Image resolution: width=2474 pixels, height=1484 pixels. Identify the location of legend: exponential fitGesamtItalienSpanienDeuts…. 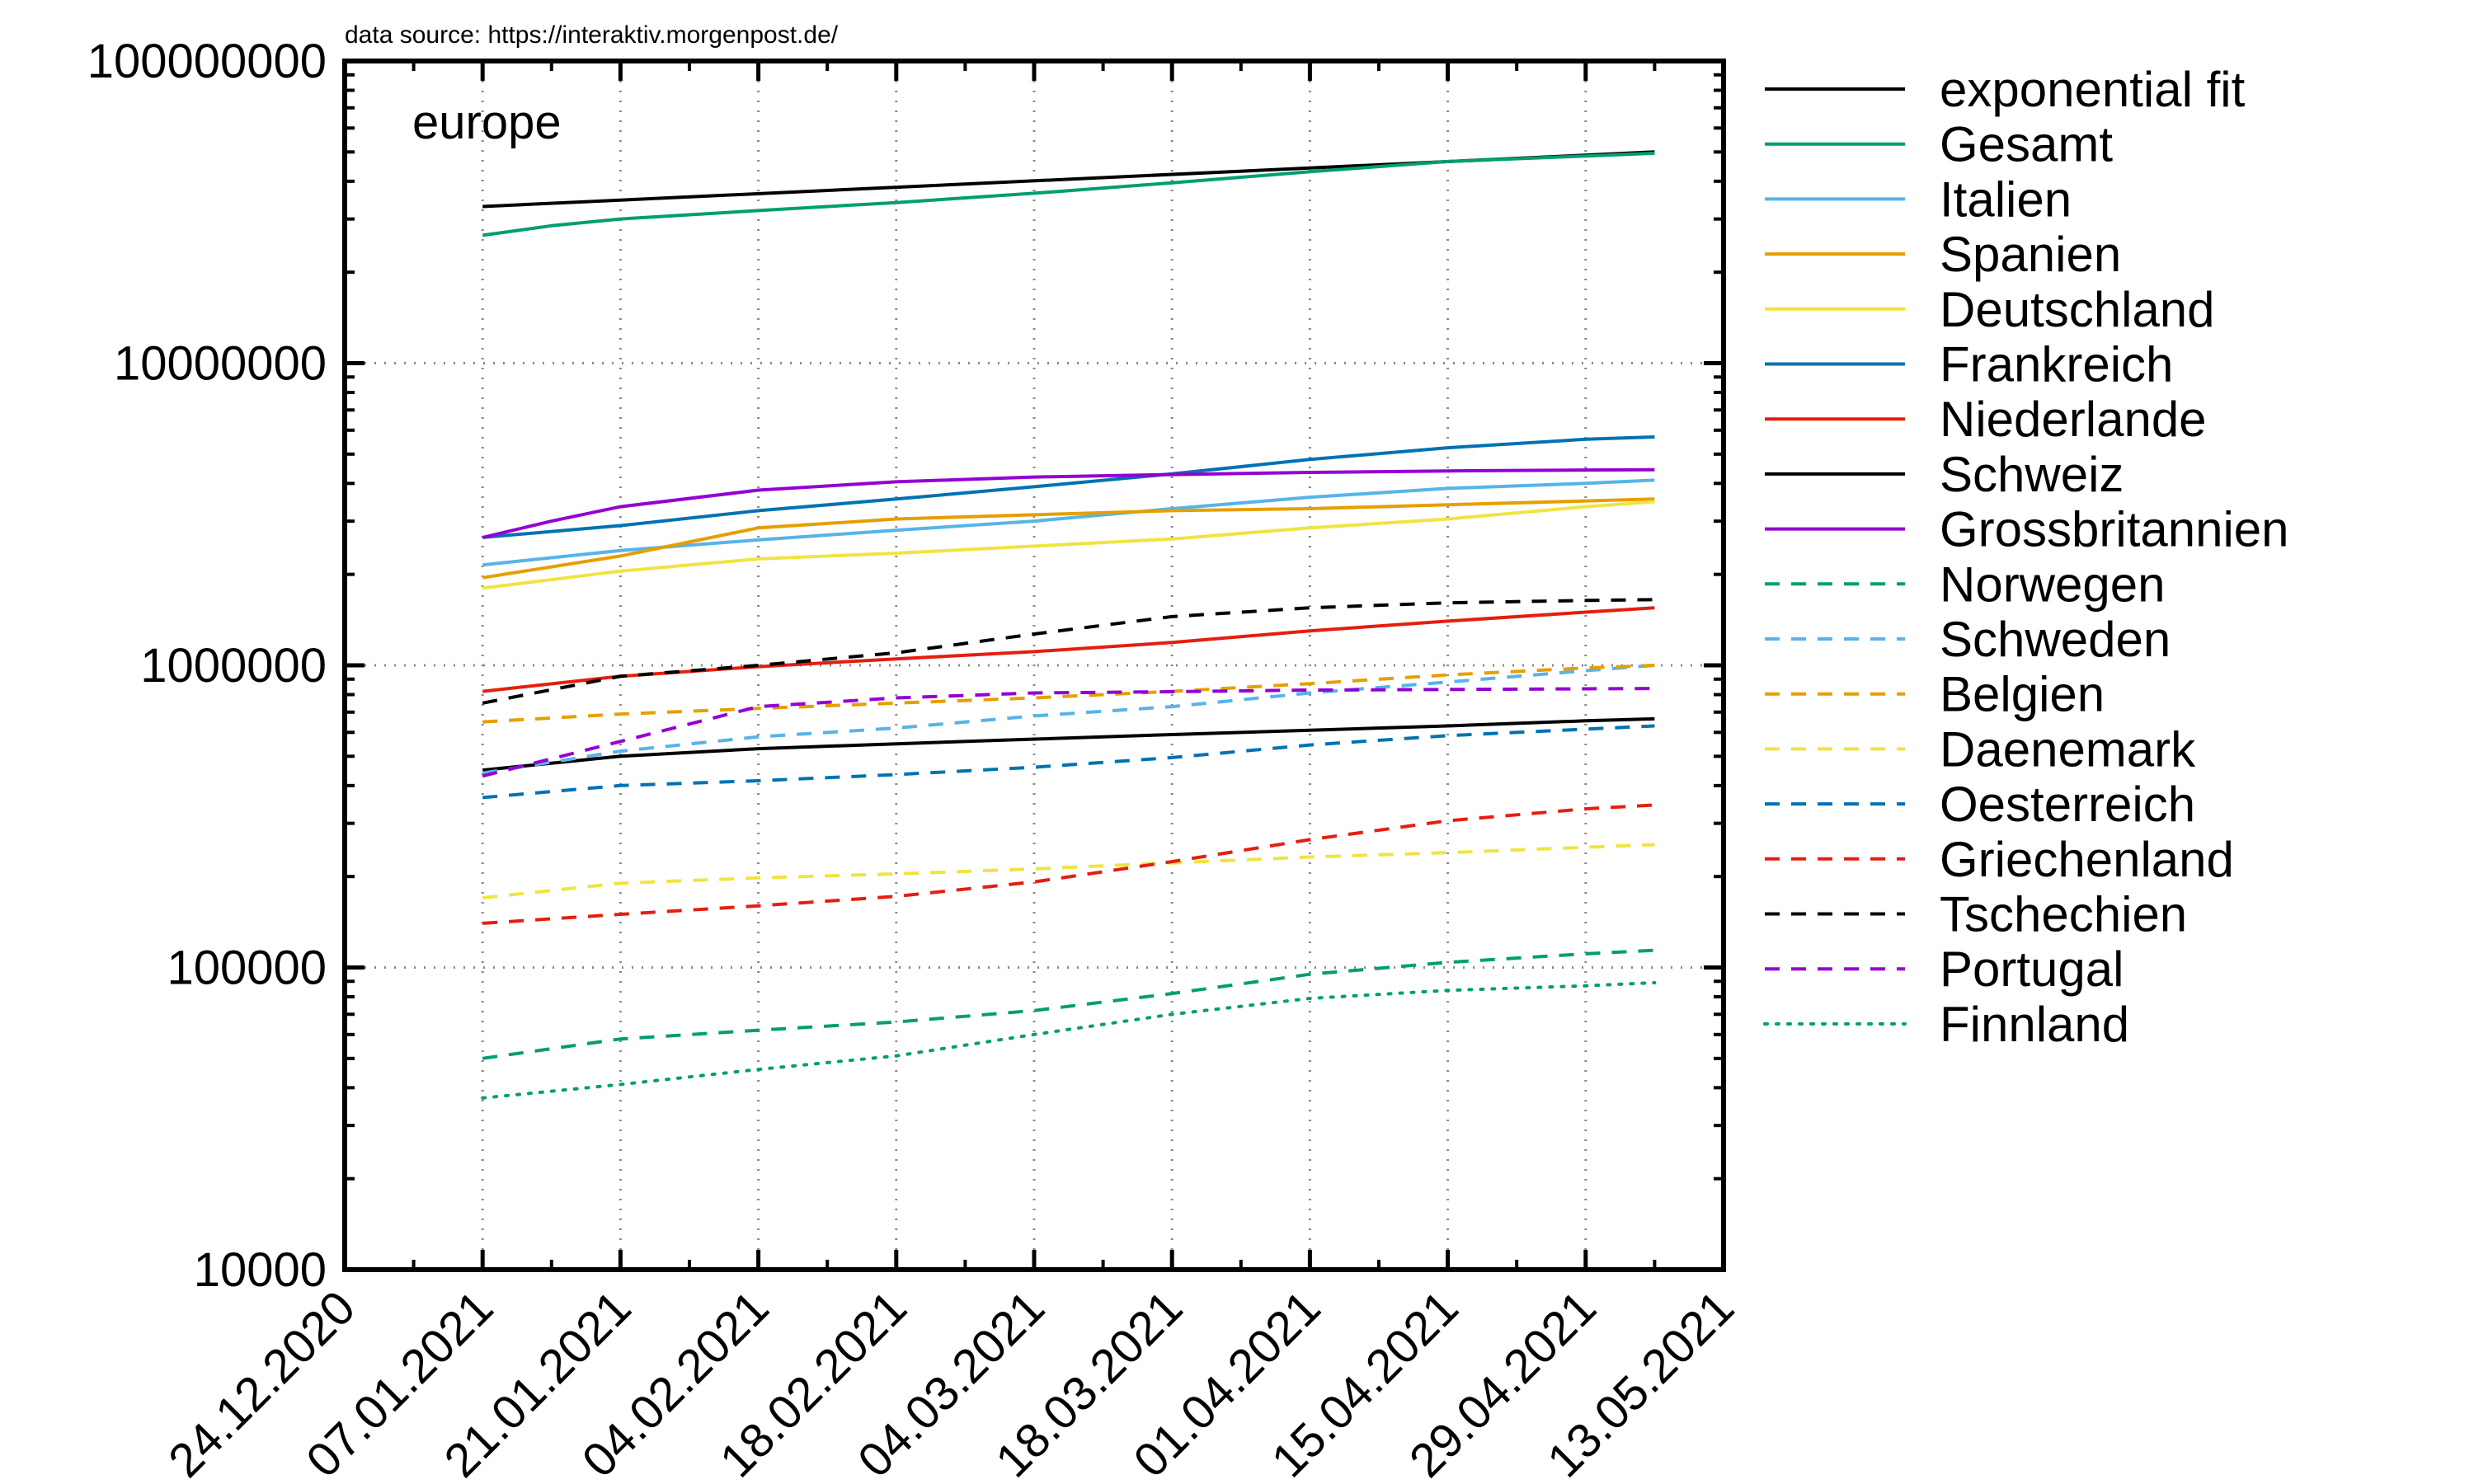
(2026, 557).